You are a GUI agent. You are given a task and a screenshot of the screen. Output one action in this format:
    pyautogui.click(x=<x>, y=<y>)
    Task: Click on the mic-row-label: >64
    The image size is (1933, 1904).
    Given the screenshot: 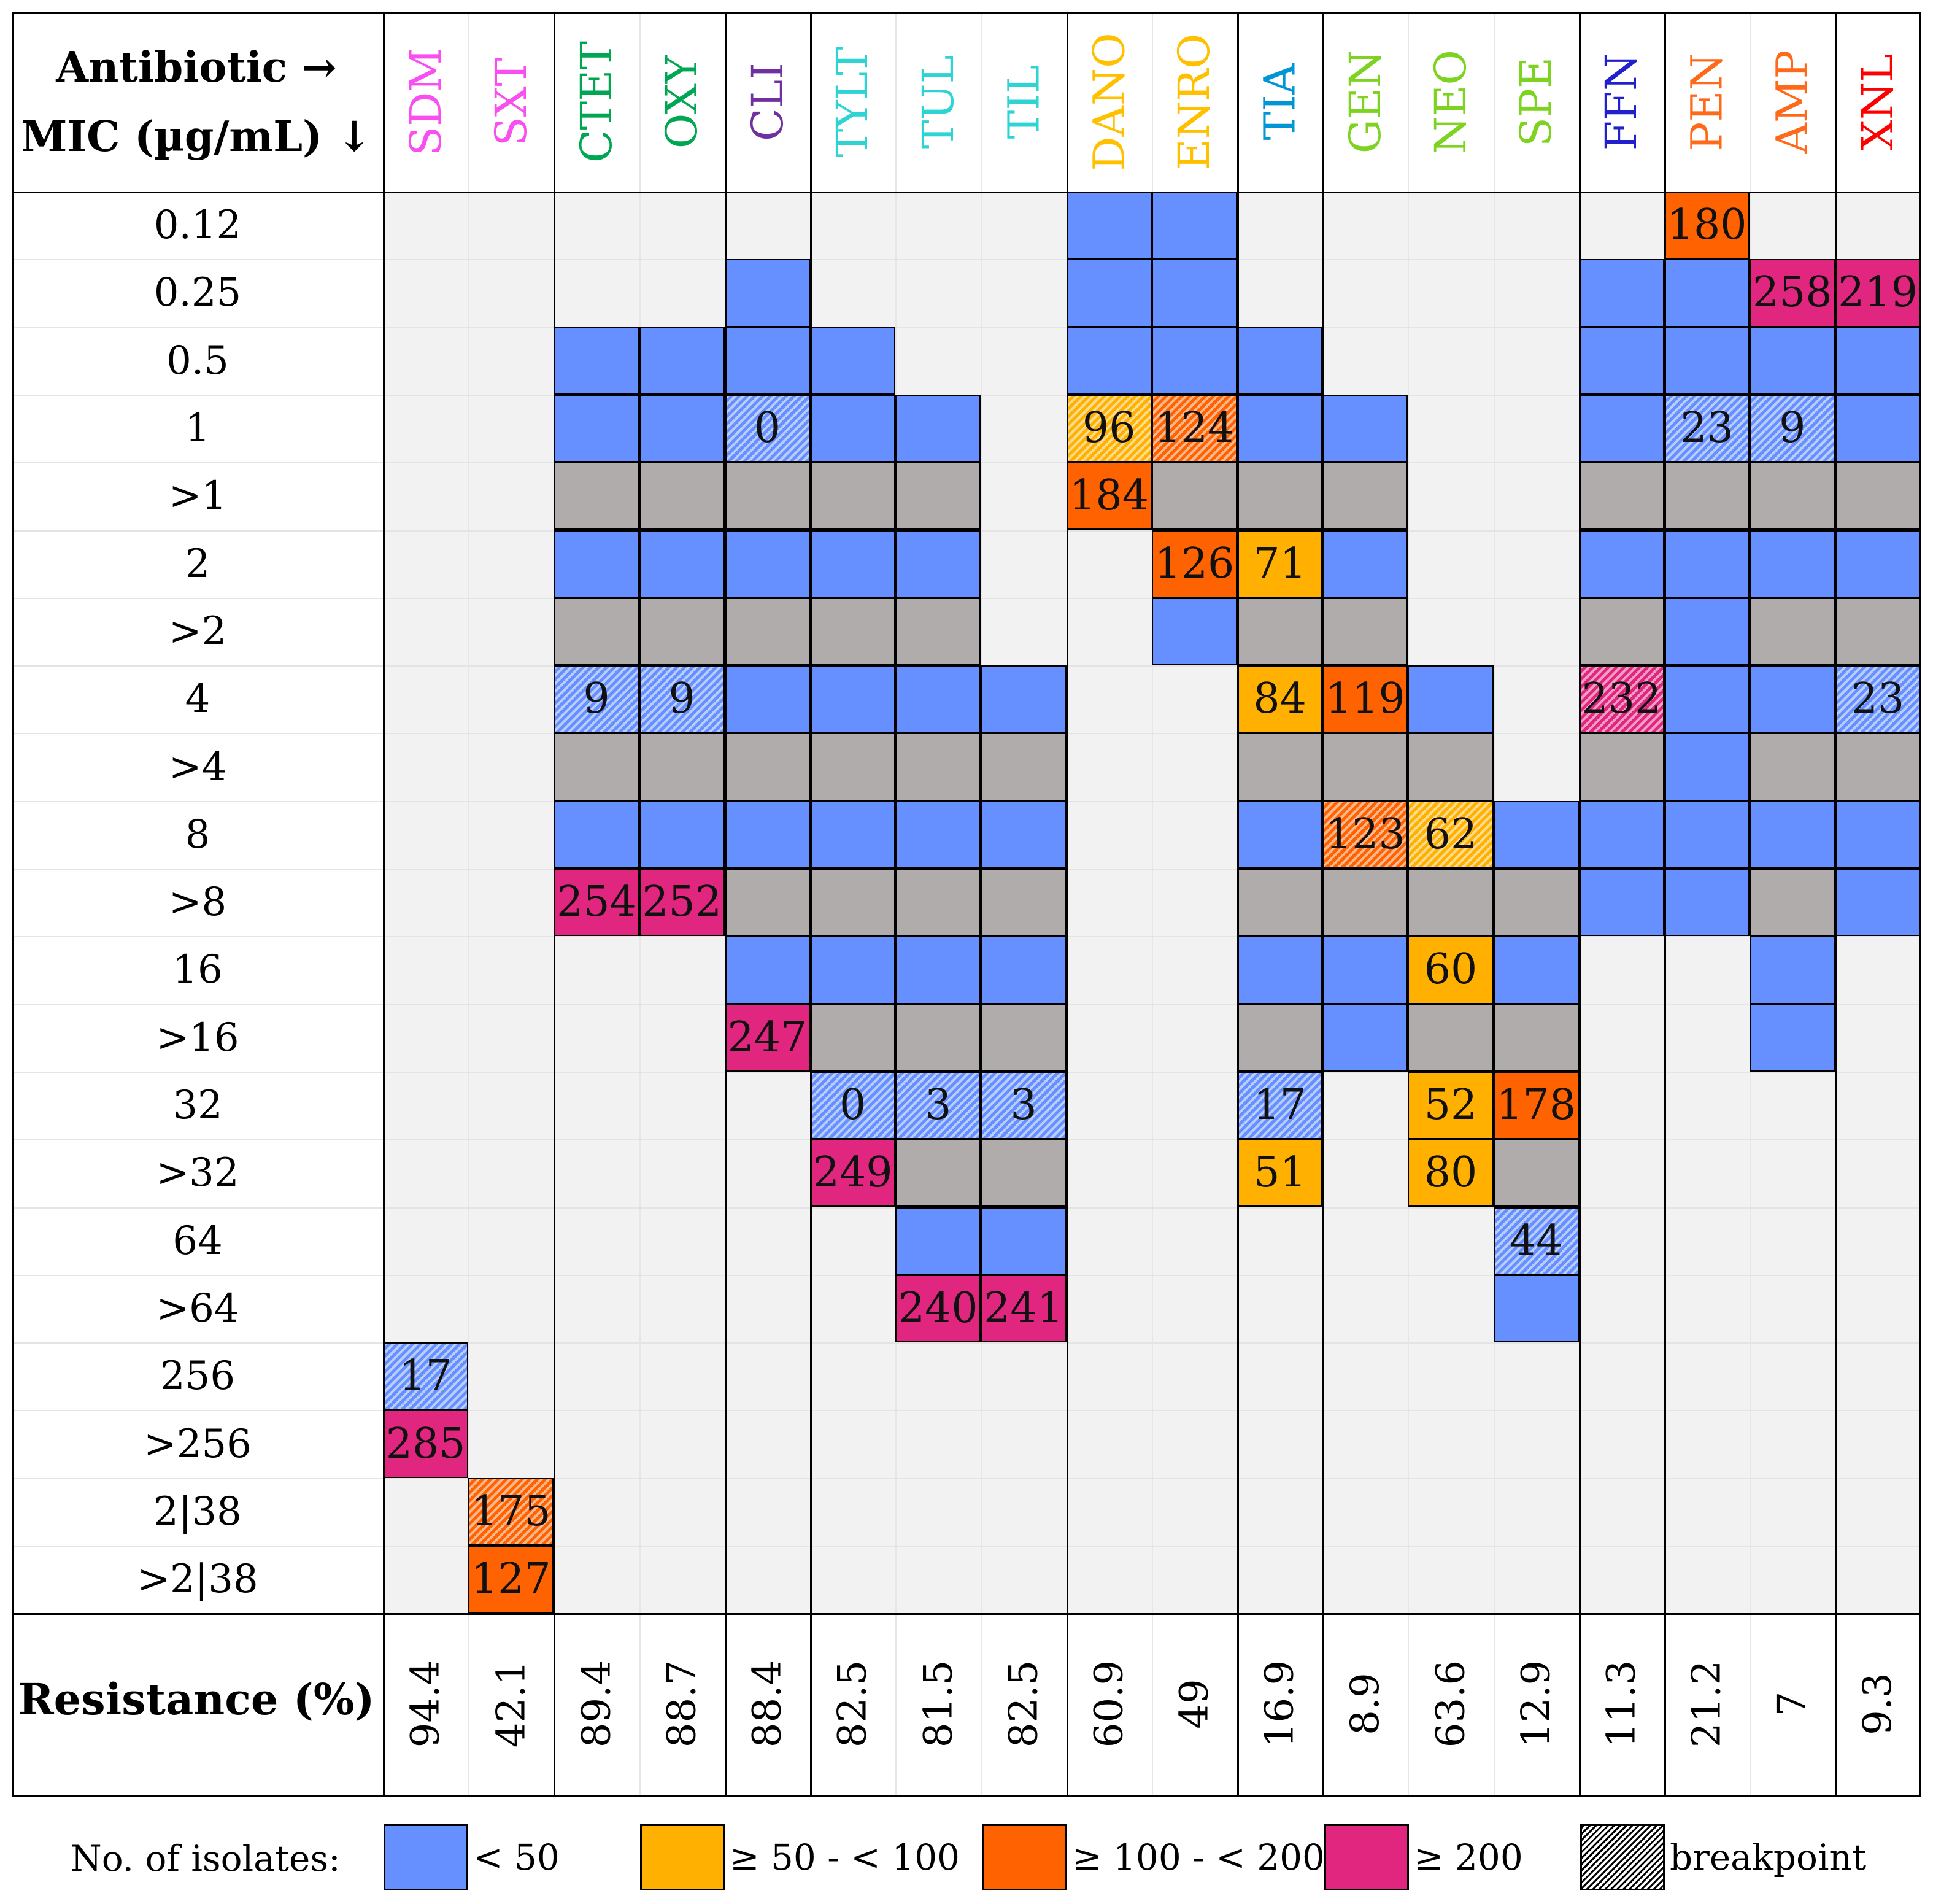 What is the action you would take?
    pyautogui.click(x=197, y=1308)
    